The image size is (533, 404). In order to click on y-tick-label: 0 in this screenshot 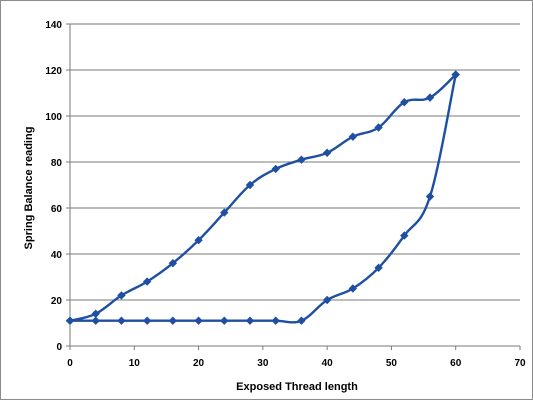, I will do `click(59, 347)`.